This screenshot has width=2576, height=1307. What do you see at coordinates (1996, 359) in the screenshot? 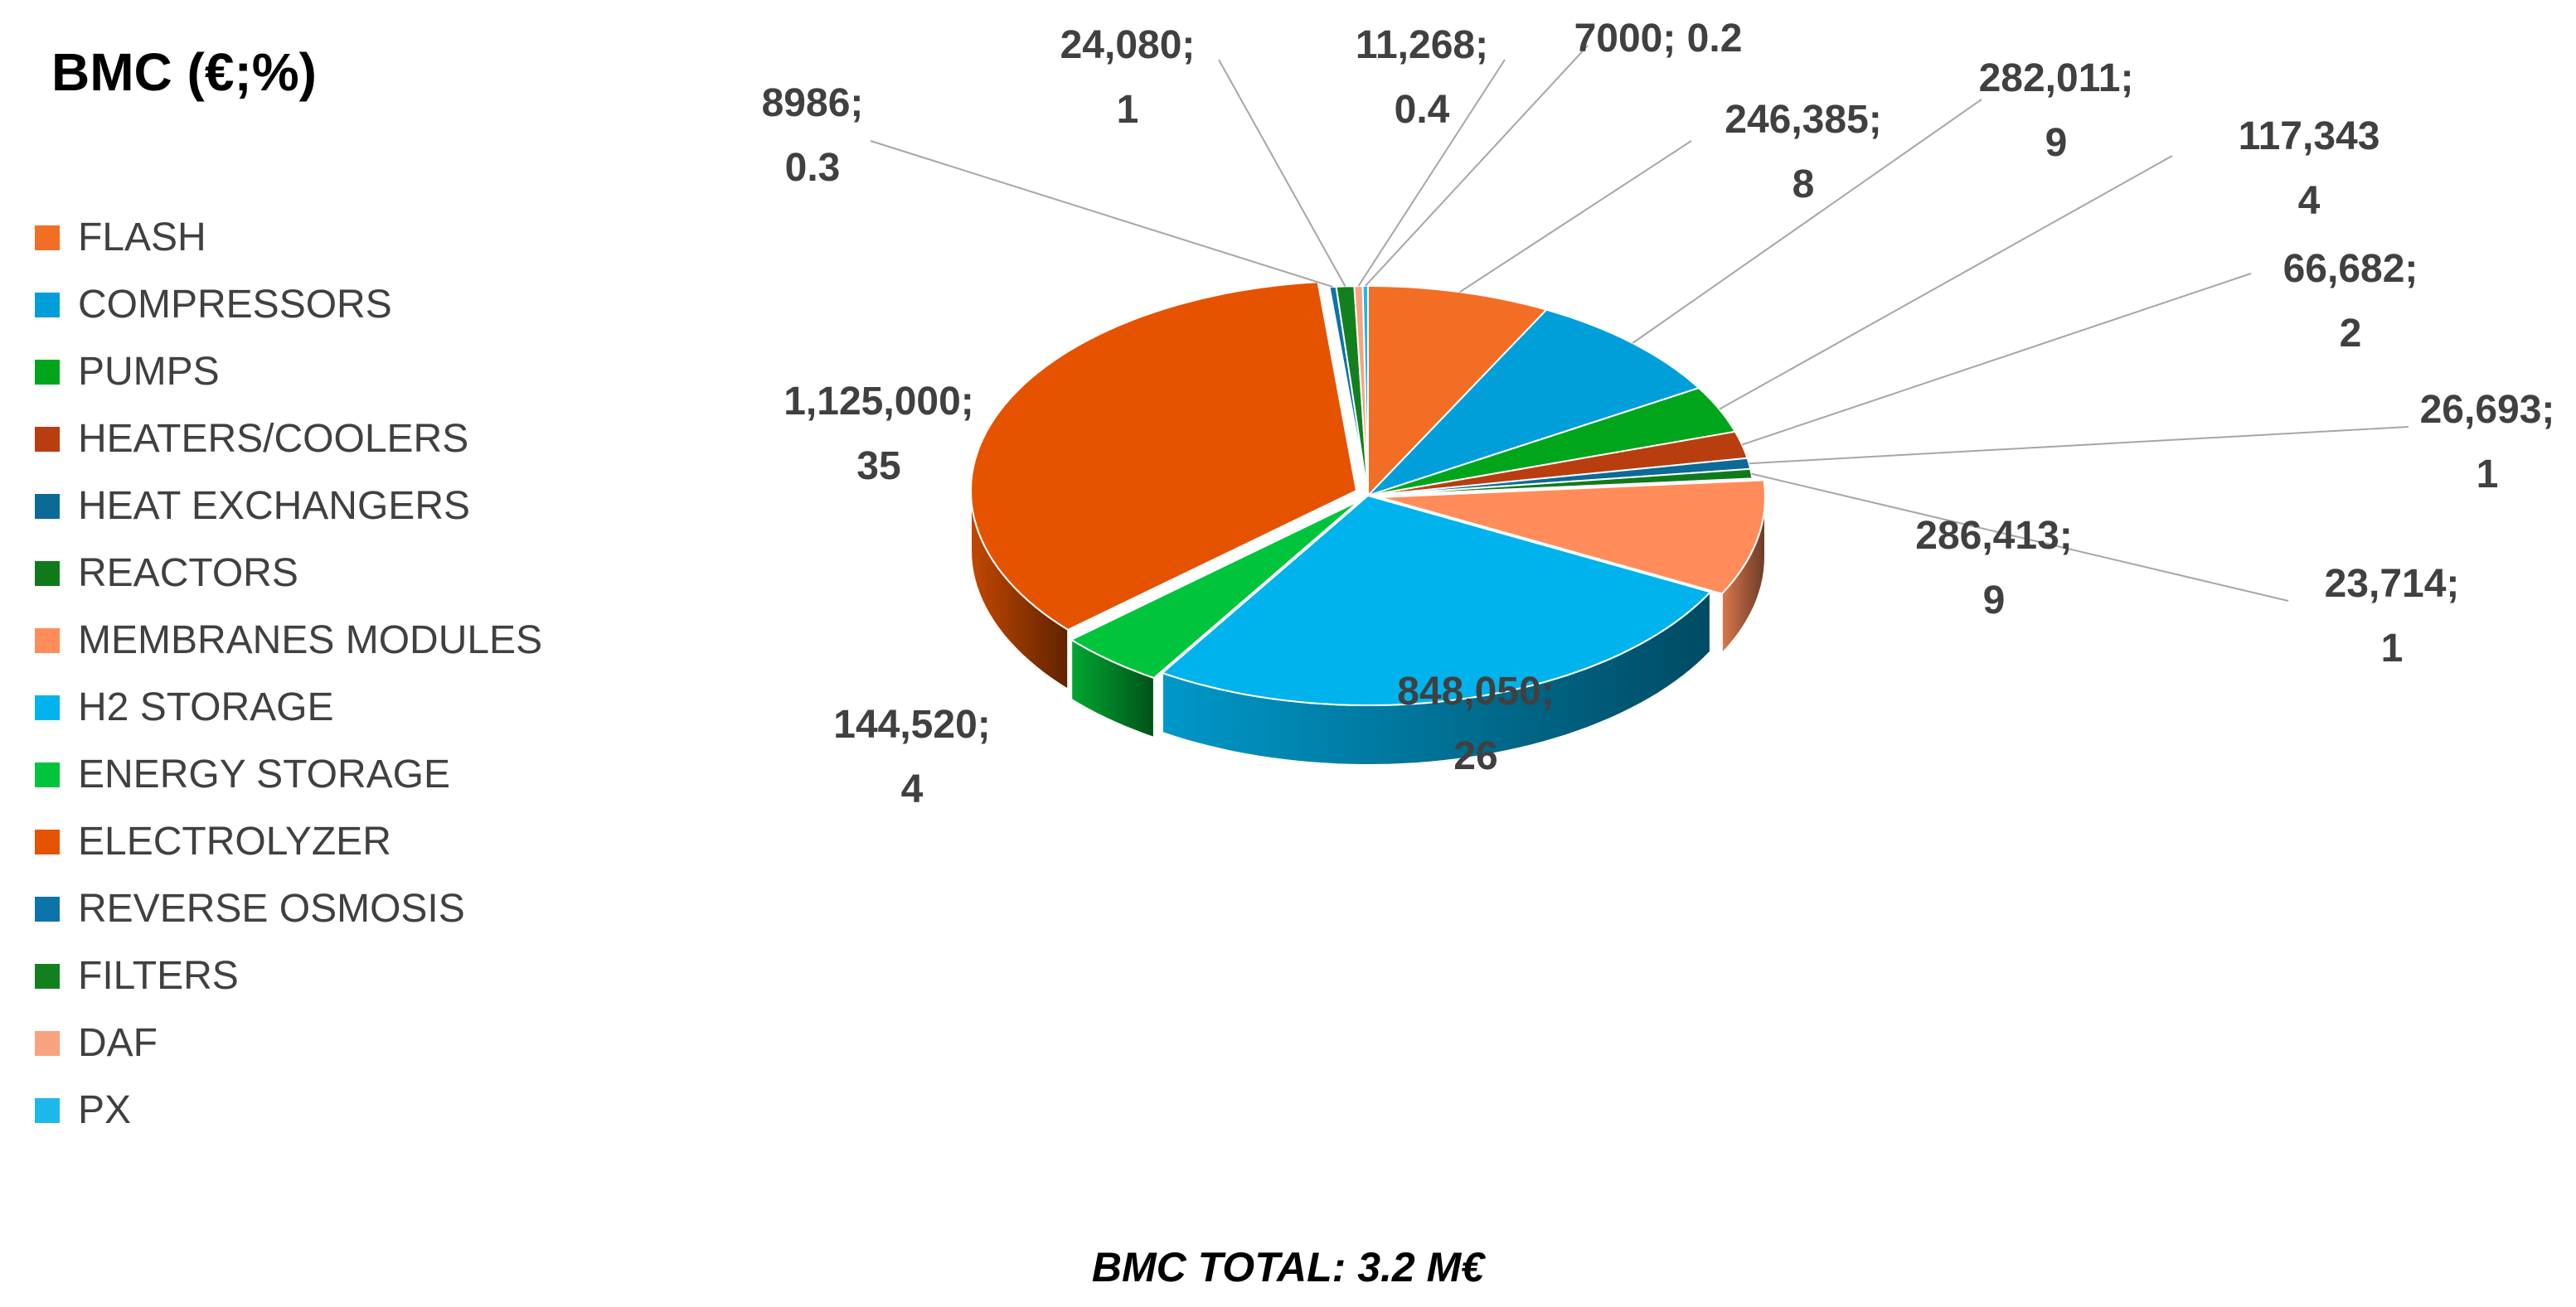
I see `leader-line-heaters-coolers` at bounding box center [1996, 359].